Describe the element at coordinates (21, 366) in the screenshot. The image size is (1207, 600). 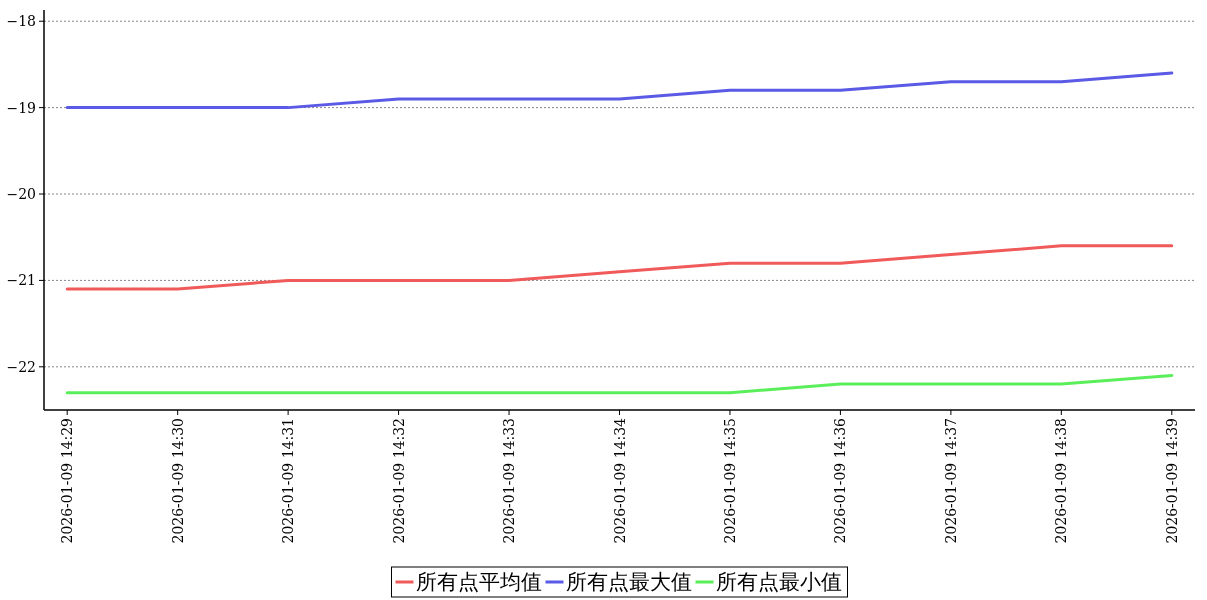
I see `y-tick-label: −22` at that location.